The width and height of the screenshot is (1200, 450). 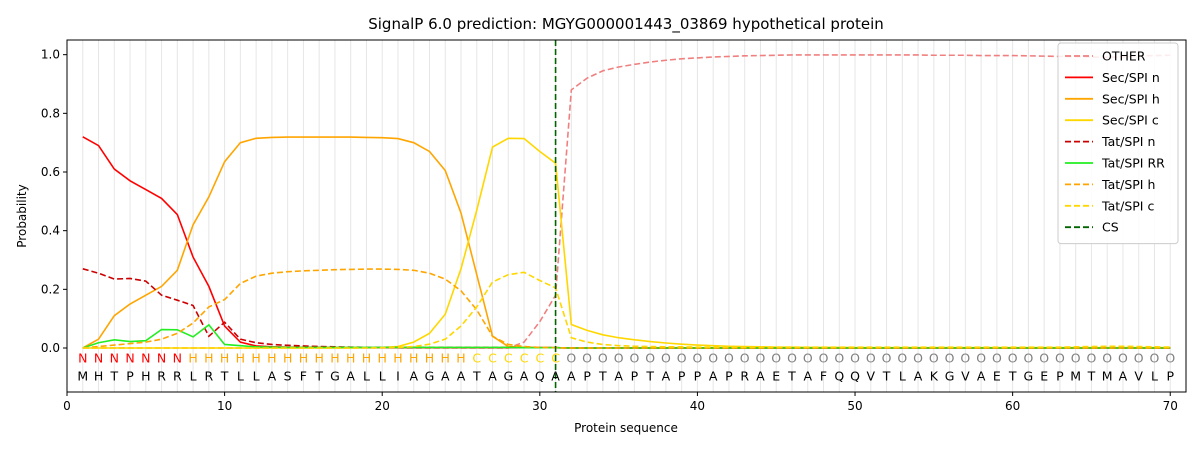 I want to click on legend-box, so click(x=1118, y=143).